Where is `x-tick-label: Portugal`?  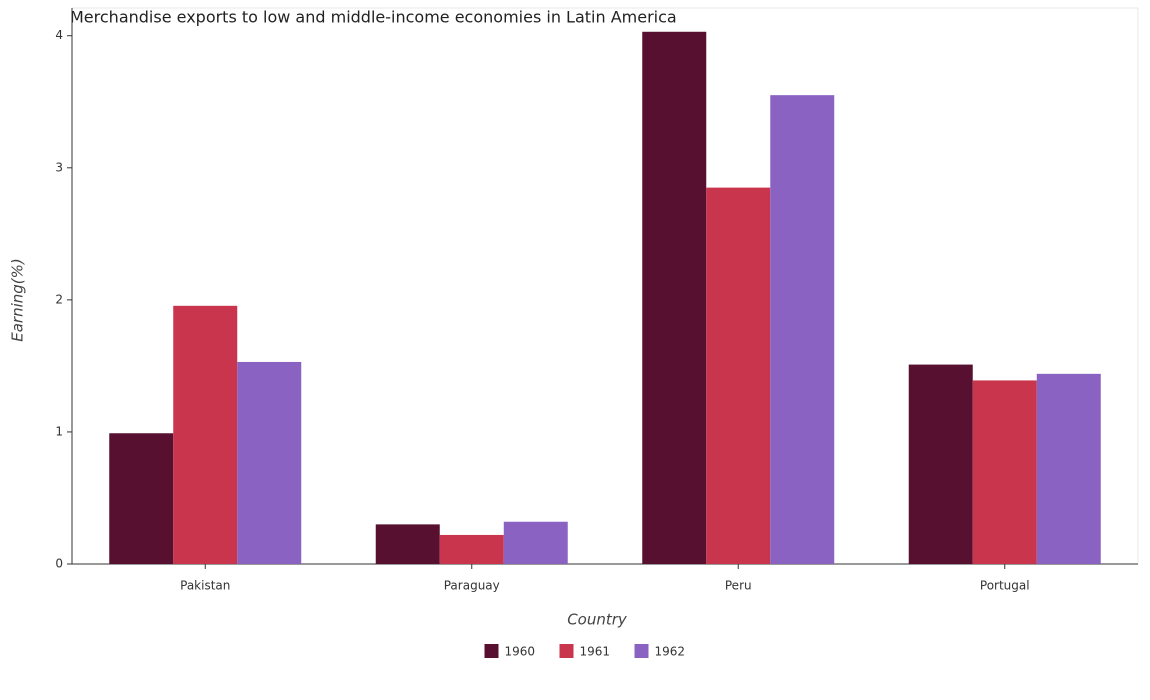
x-tick-label: Portugal is located at coordinates (1005, 586).